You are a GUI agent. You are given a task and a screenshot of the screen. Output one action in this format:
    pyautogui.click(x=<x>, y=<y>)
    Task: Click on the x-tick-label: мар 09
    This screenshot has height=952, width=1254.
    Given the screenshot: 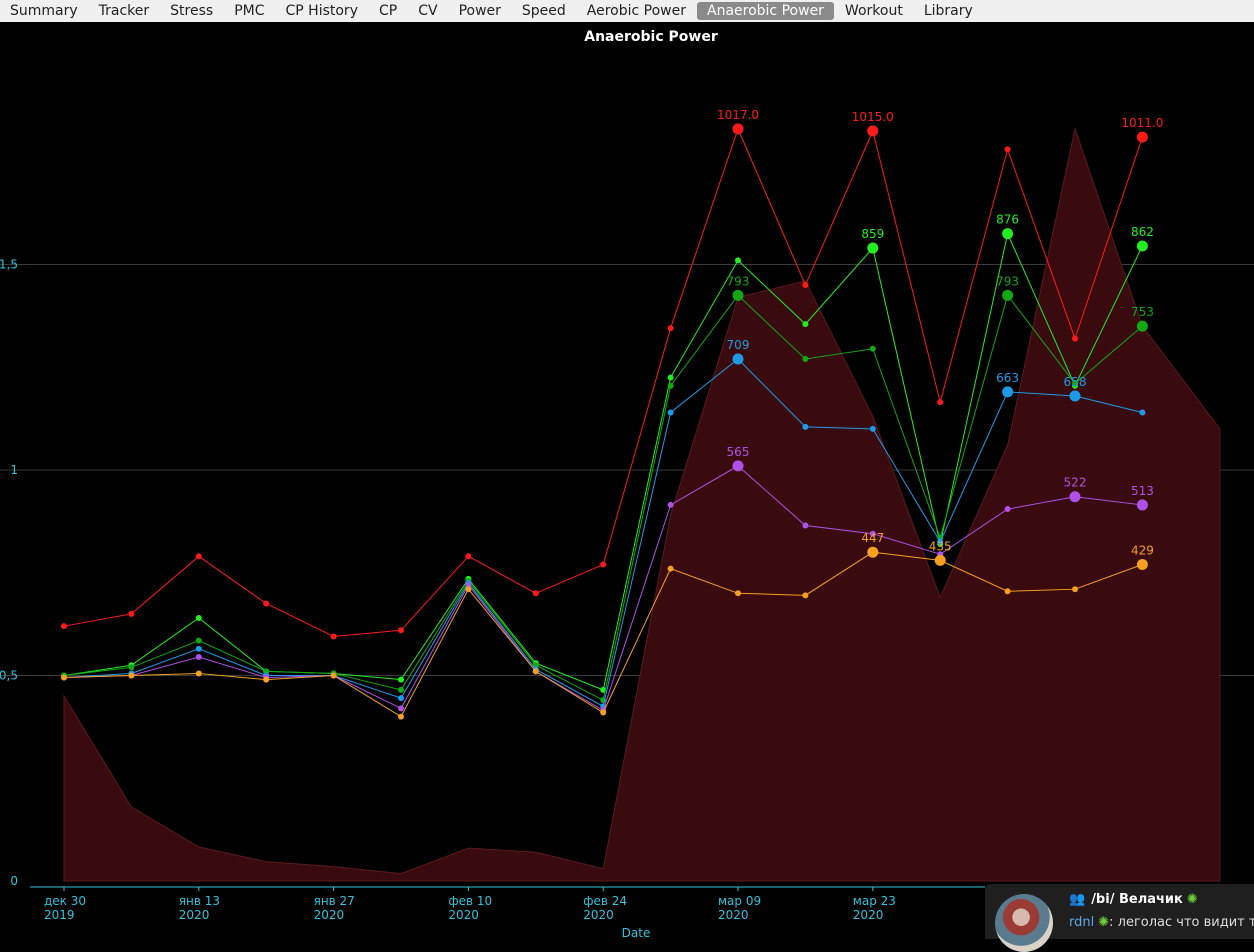 What is the action you would take?
    pyautogui.click(x=739, y=901)
    